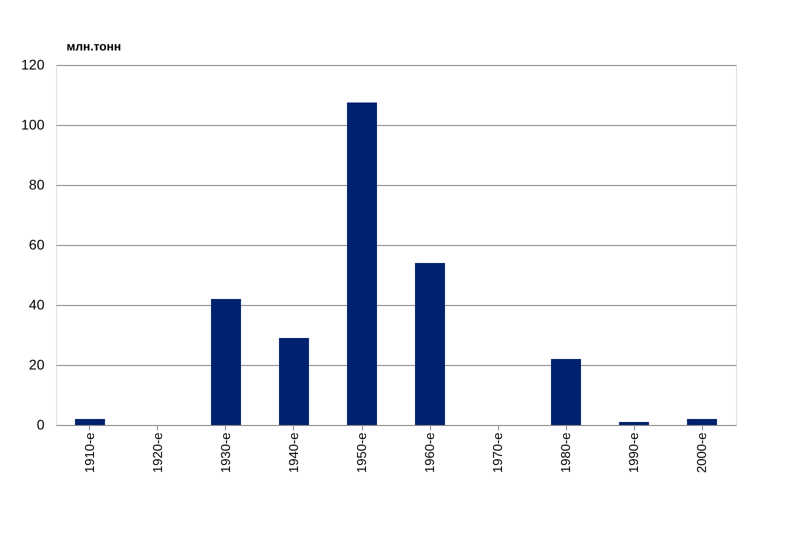 This screenshot has width=800, height=550. What do you see at coordinates (40, 424) in the screenshot?
I see `y-tick-label: 0` at bounding box center [40, 424].